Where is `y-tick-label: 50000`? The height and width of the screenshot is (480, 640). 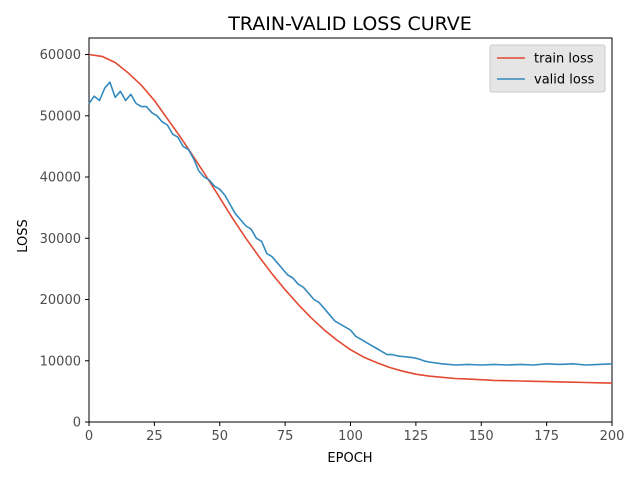 y-tick-label: 50000 is located at coordinates (60, 116).